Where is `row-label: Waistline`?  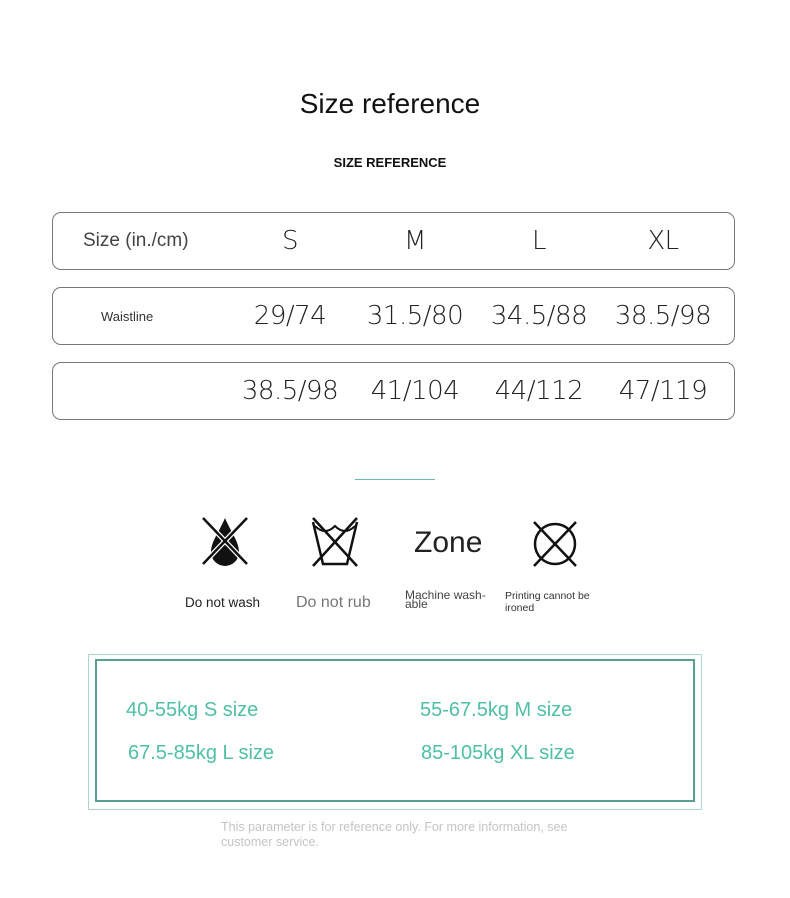
row-label: Waistline is located at coordinates (127, 316).